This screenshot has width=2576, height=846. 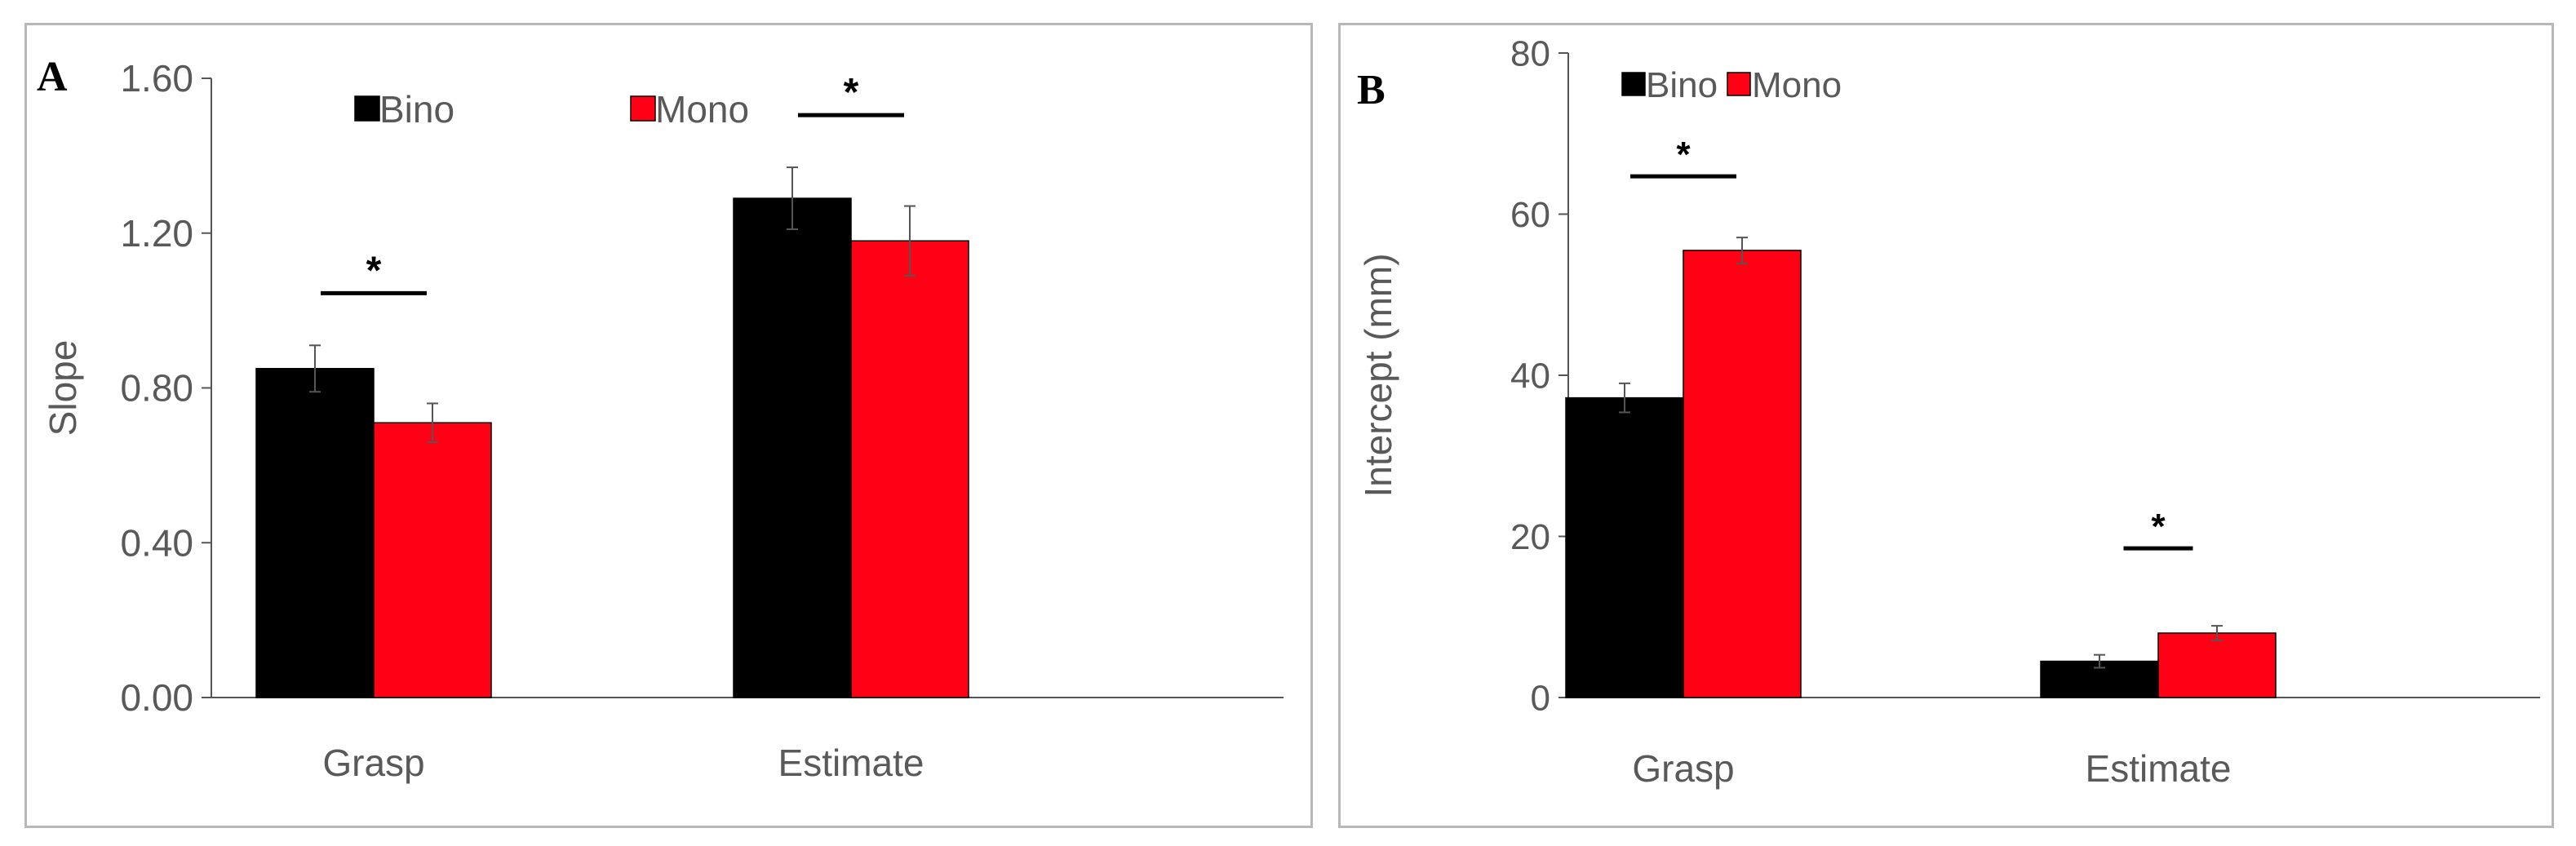 I want to click on chart-b-panel-label: B, so click(x=1371, y=90).